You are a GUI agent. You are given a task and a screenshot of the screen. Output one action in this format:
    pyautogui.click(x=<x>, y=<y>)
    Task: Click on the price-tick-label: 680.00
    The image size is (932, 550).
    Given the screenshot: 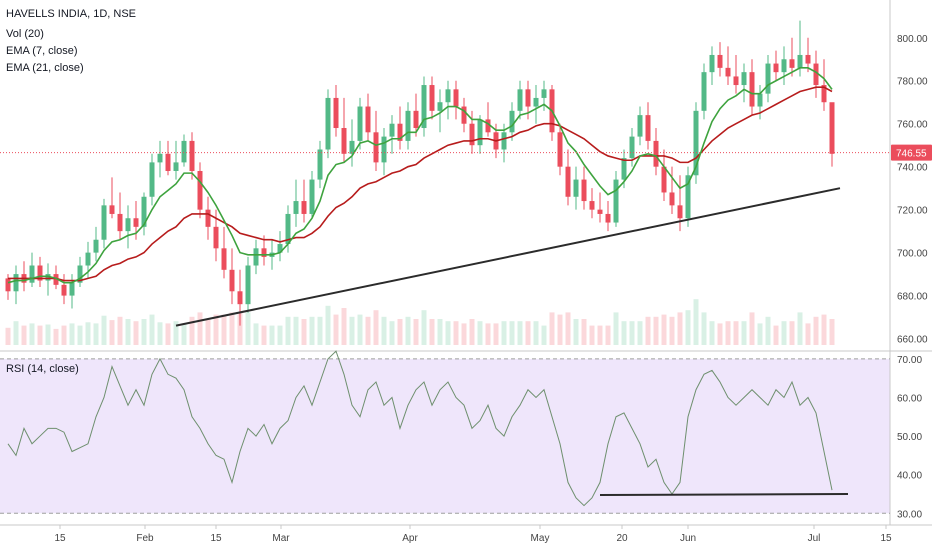 What is the action you would take?
    pyautogui.click(x=912, y=297)
    